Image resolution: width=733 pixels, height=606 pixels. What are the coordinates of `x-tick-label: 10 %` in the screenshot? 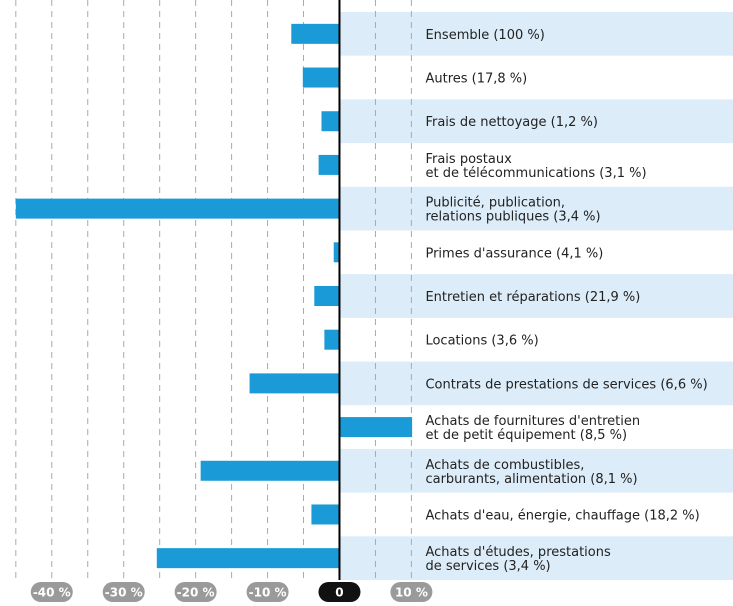 It's located at (411, 593).